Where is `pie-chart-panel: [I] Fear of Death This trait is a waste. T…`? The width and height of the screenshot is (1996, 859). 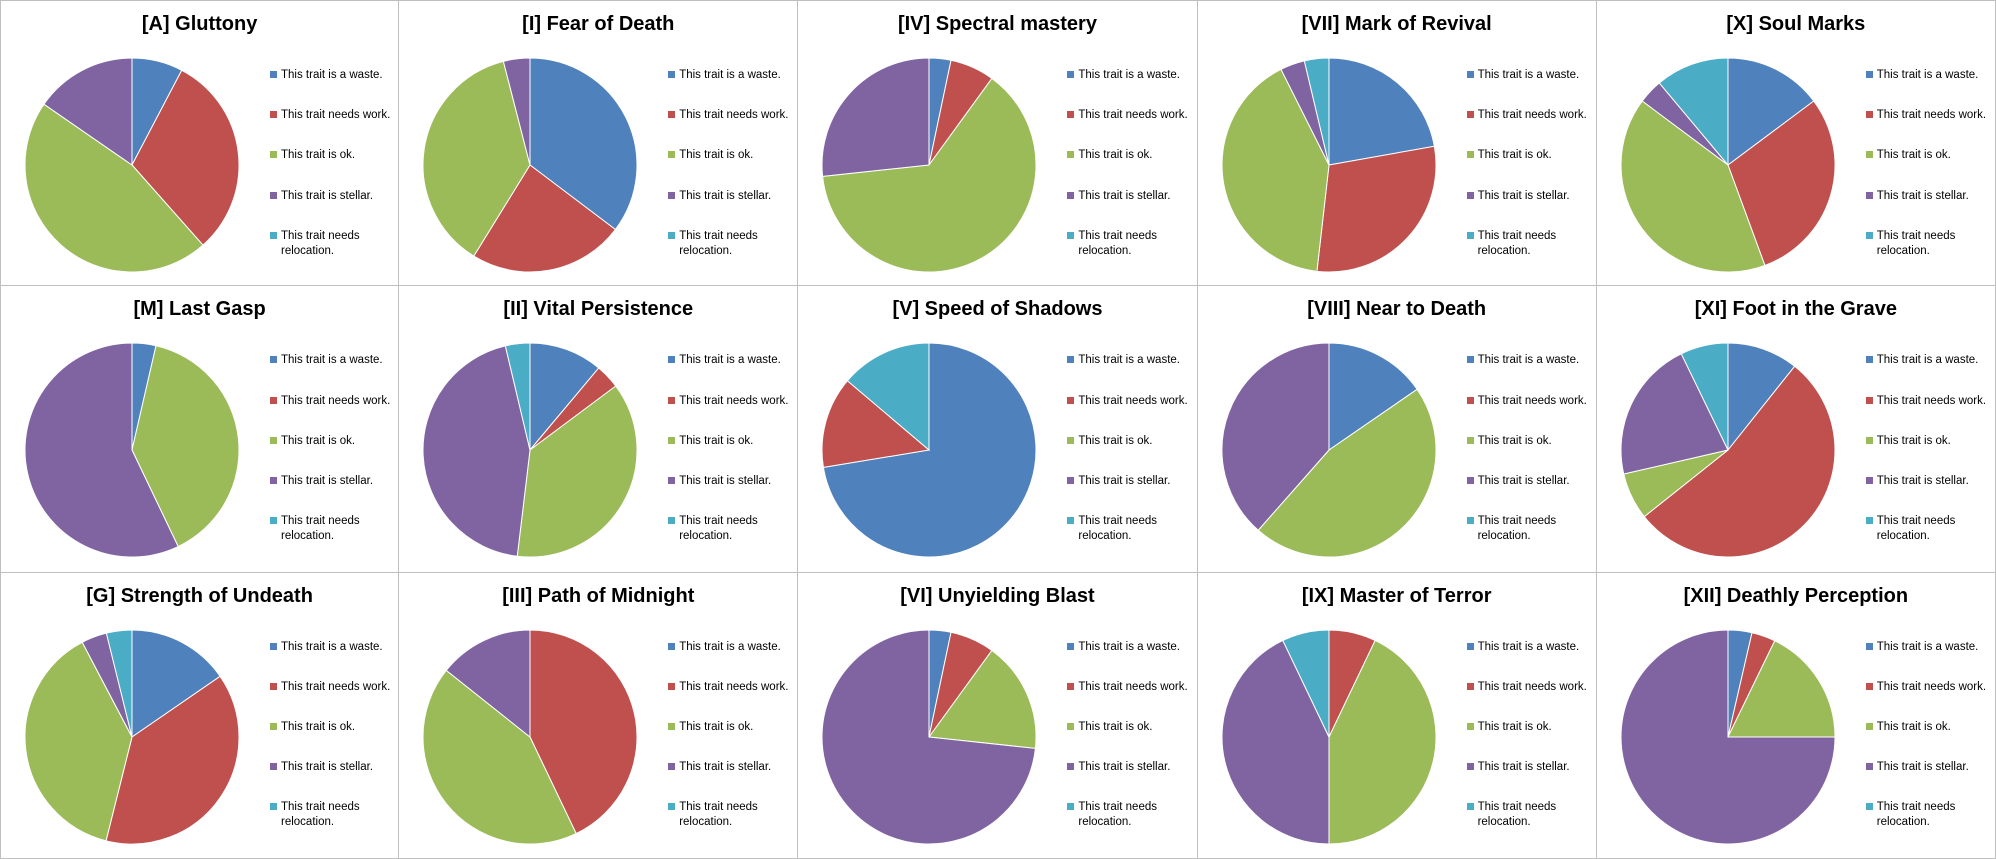
pie-chart-panel: [I] Fear of Death This trait is a waste. T… is located at coordinates (599, 143).